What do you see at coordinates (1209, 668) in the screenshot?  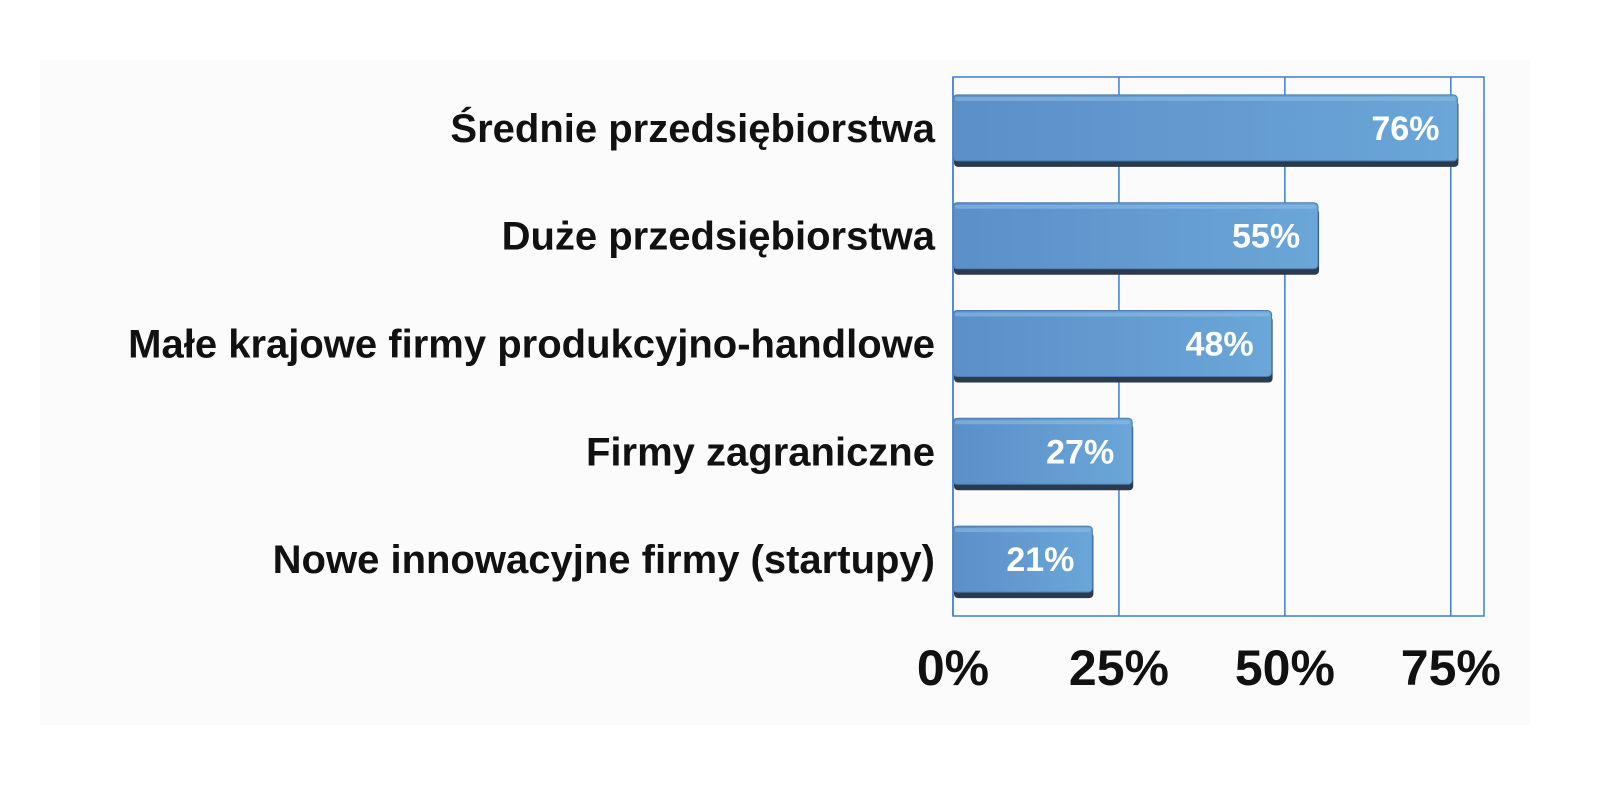 I see `x-axis-ticks: 0% 25% 50% 75%` at bounding box center [1209, 668].